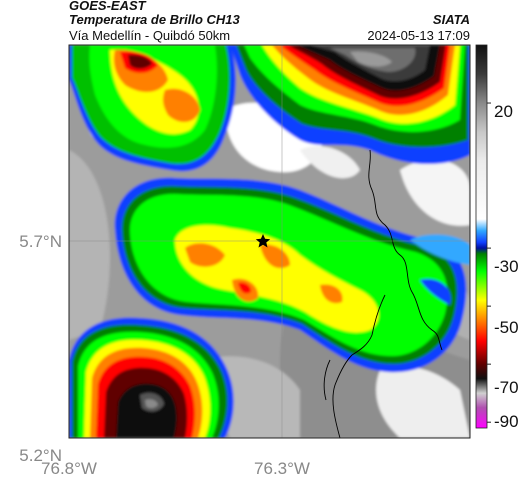 The image size is (526, 491). What do you see at coordinates (69, 468) in the screenshot?
I see `lon-label-76.8: 76.8°W` at bounding box center [69, 468].